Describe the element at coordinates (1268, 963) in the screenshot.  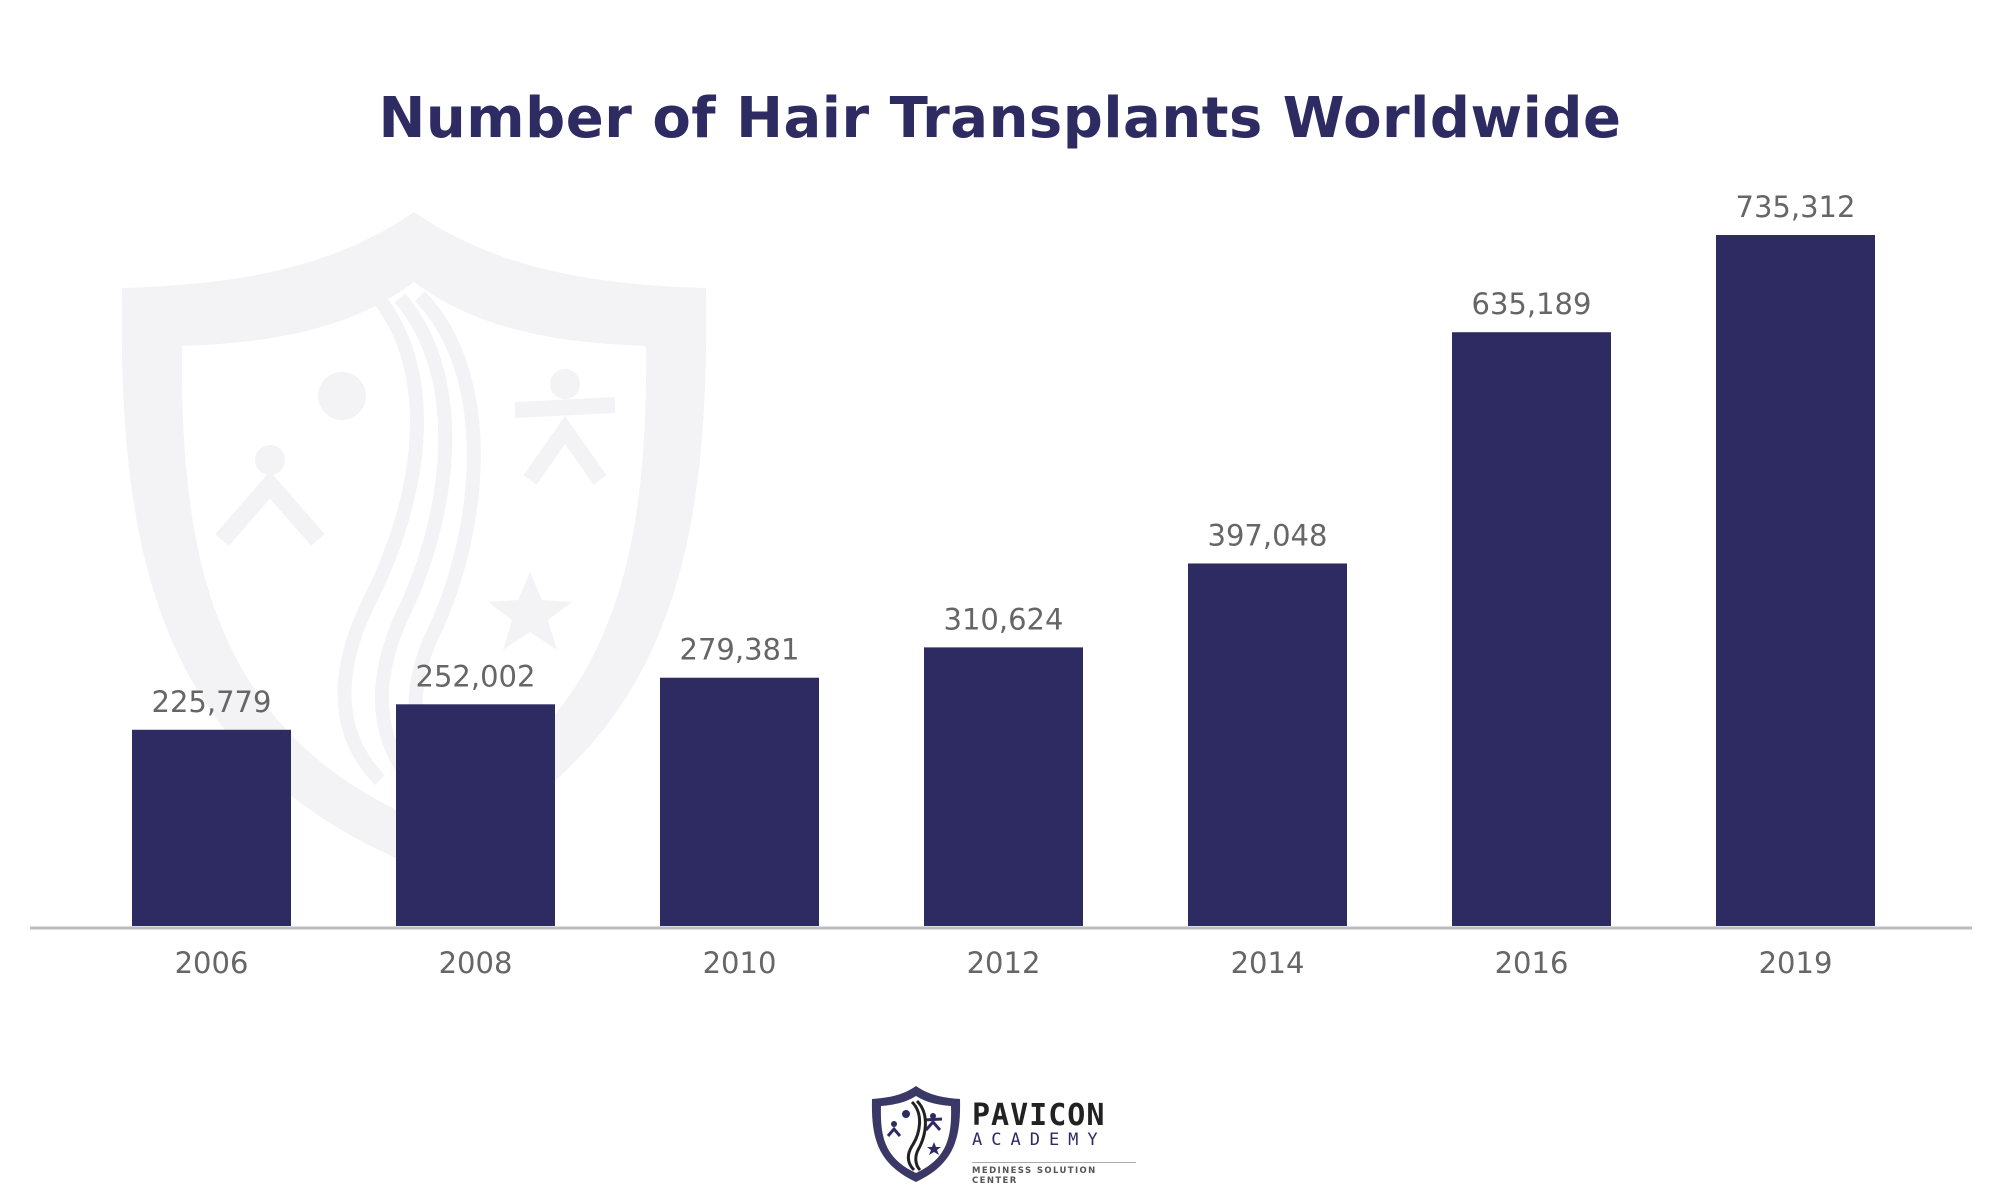
I see `x-tick-label-2014: 2014` at that location.